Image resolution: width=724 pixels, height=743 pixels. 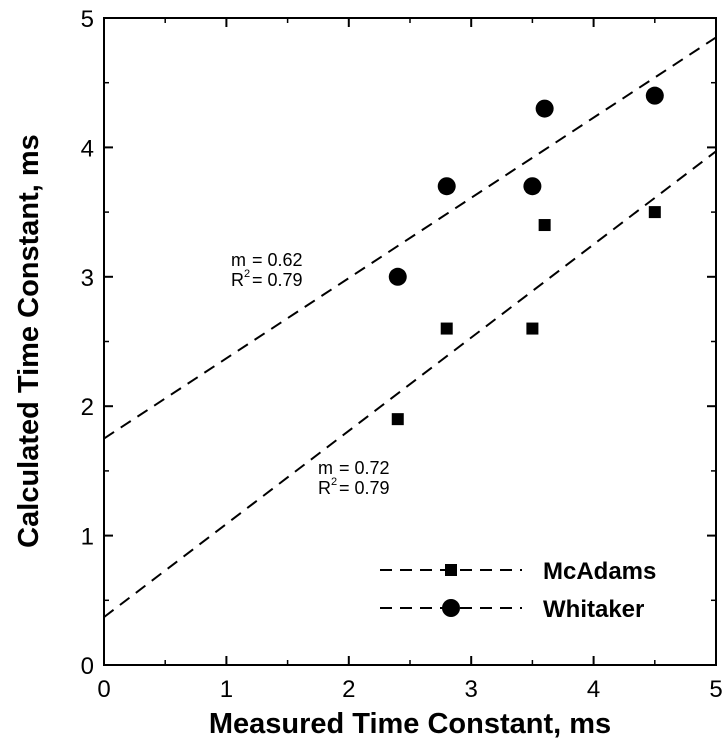 I want to click on fit-slope-label-mcadams: m, so click(x=325, y=468).